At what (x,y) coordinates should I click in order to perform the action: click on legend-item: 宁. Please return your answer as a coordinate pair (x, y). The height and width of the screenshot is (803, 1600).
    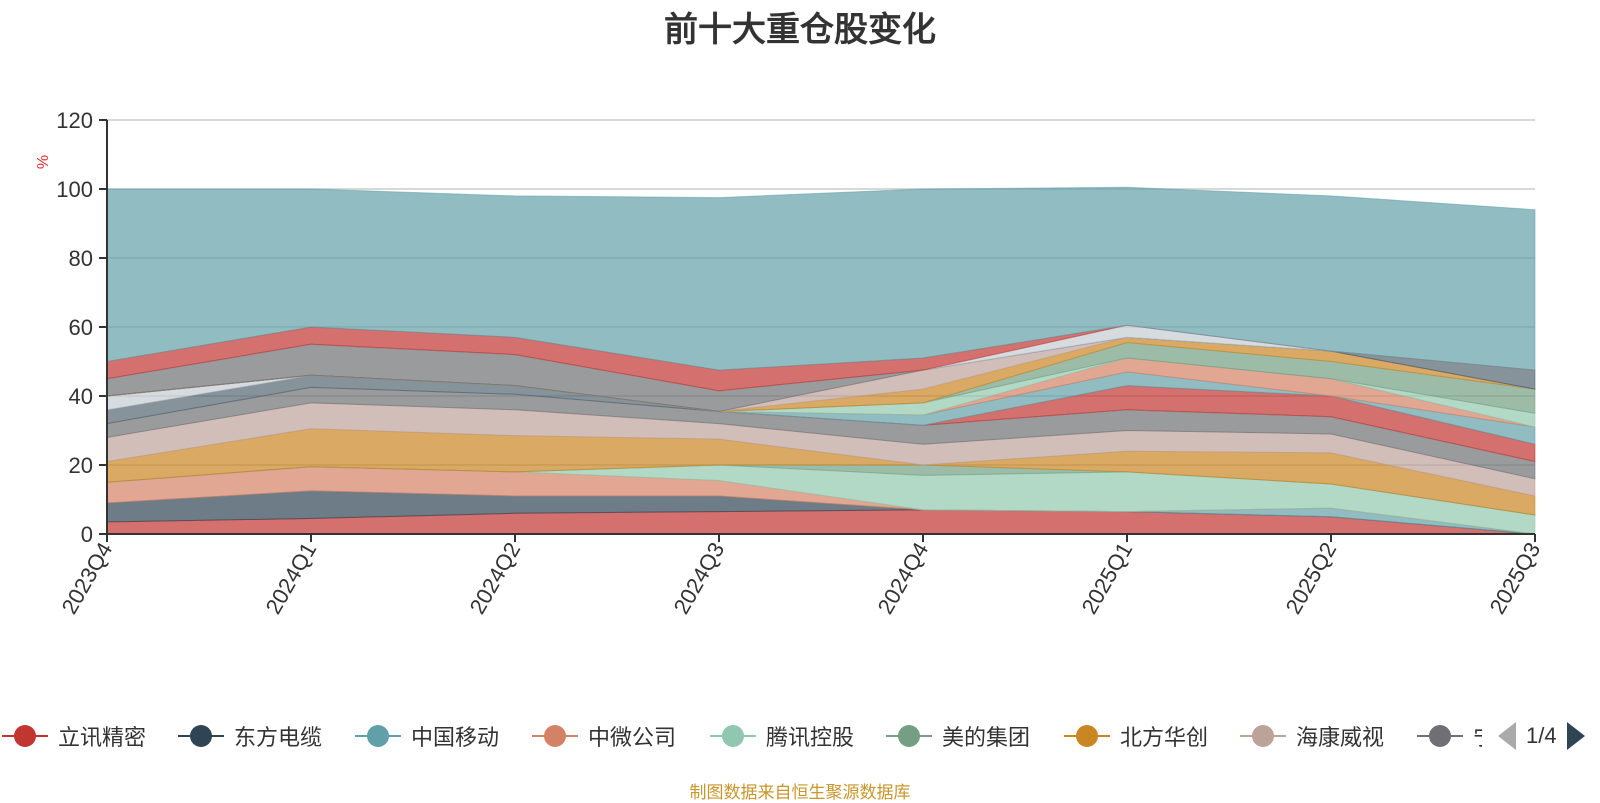
    Looking at the image, I should click on (1448, 736).